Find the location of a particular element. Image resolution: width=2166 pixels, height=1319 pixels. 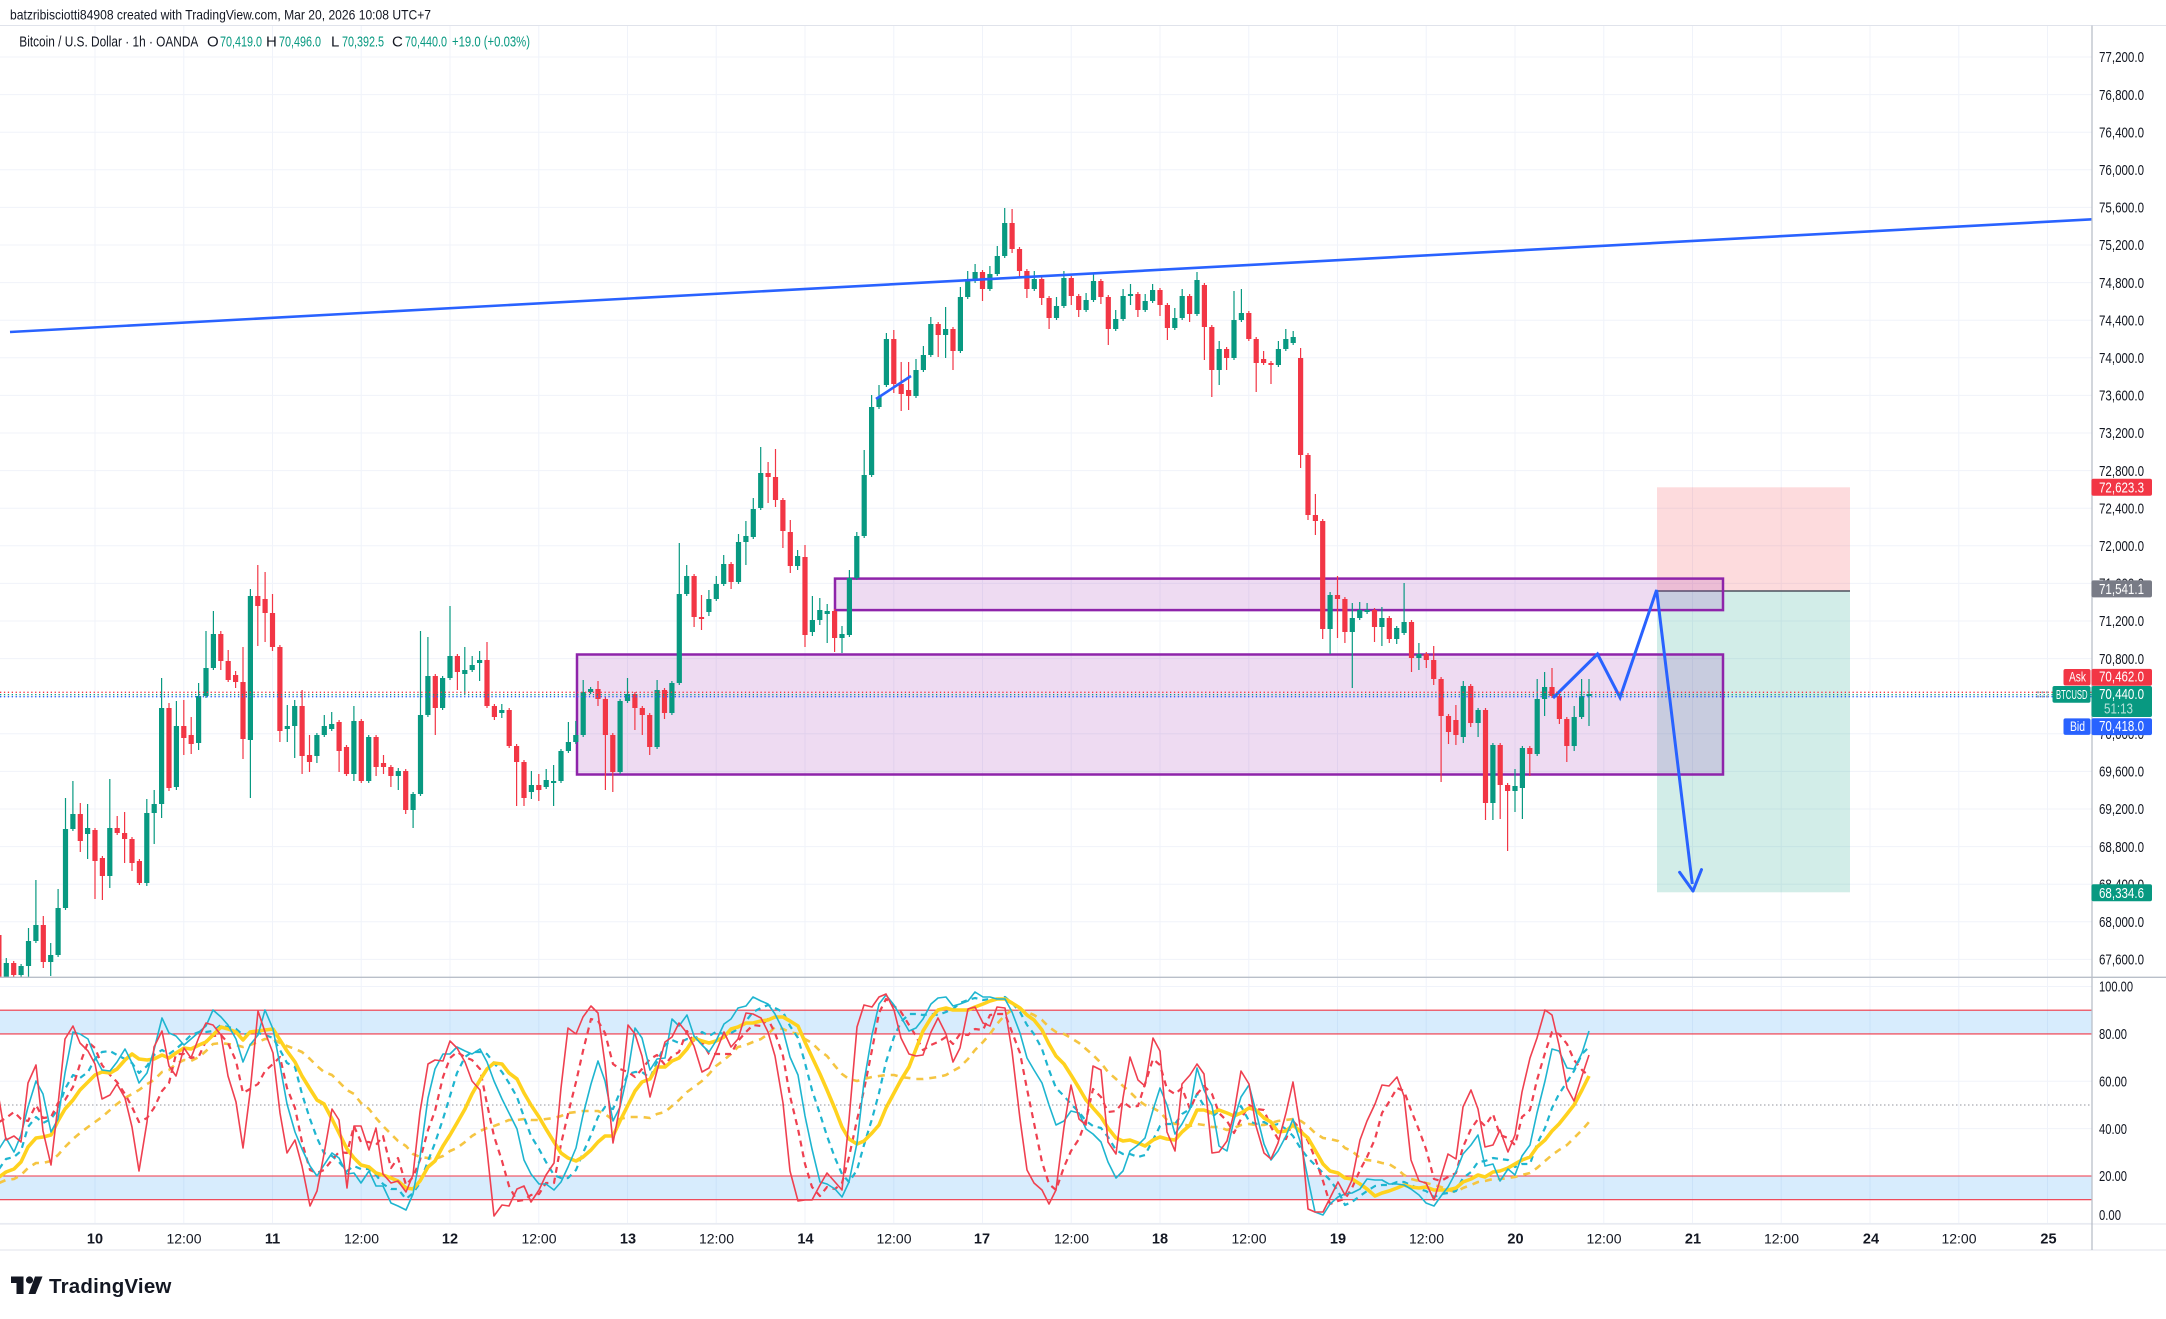

svg-text: 18 is located at coordinates (1160, 1240).